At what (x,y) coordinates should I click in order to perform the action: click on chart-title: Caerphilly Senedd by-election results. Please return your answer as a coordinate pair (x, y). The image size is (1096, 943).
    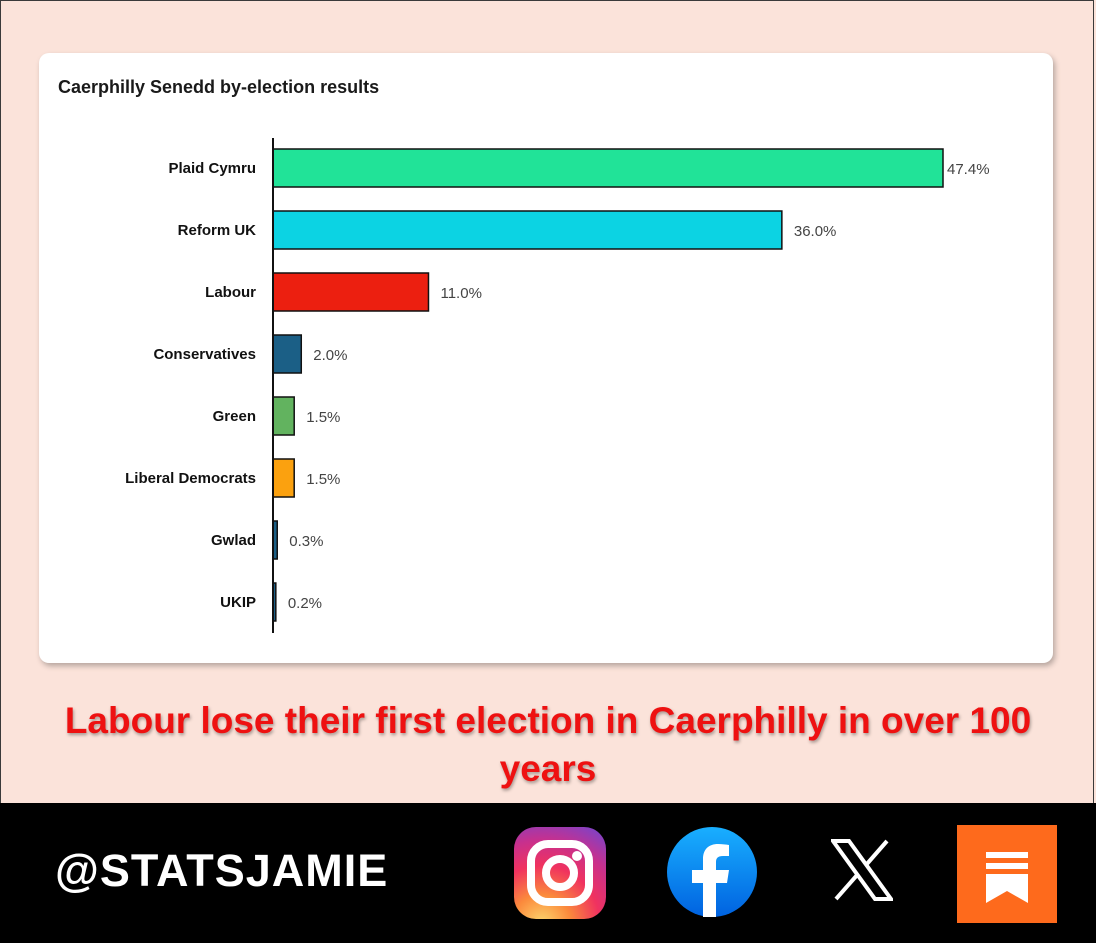
    Looking at the image, I should click on (219, 87).